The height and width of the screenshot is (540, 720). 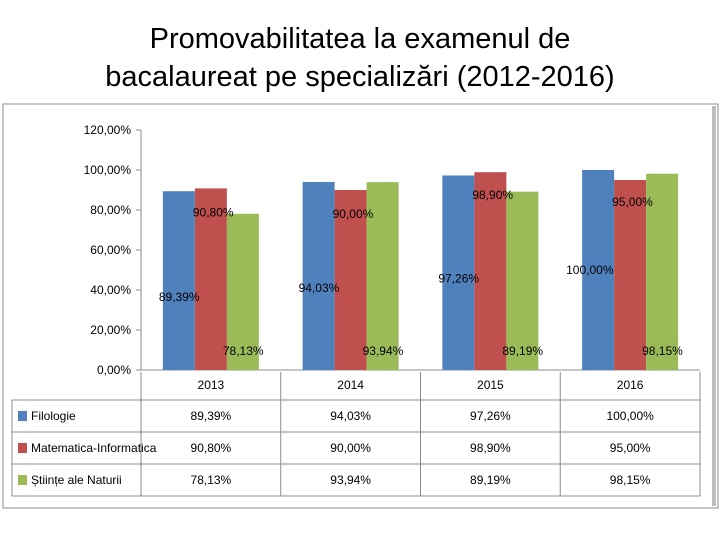 I want to click on x-tick-label: 2015, so click(x=490, y=385).